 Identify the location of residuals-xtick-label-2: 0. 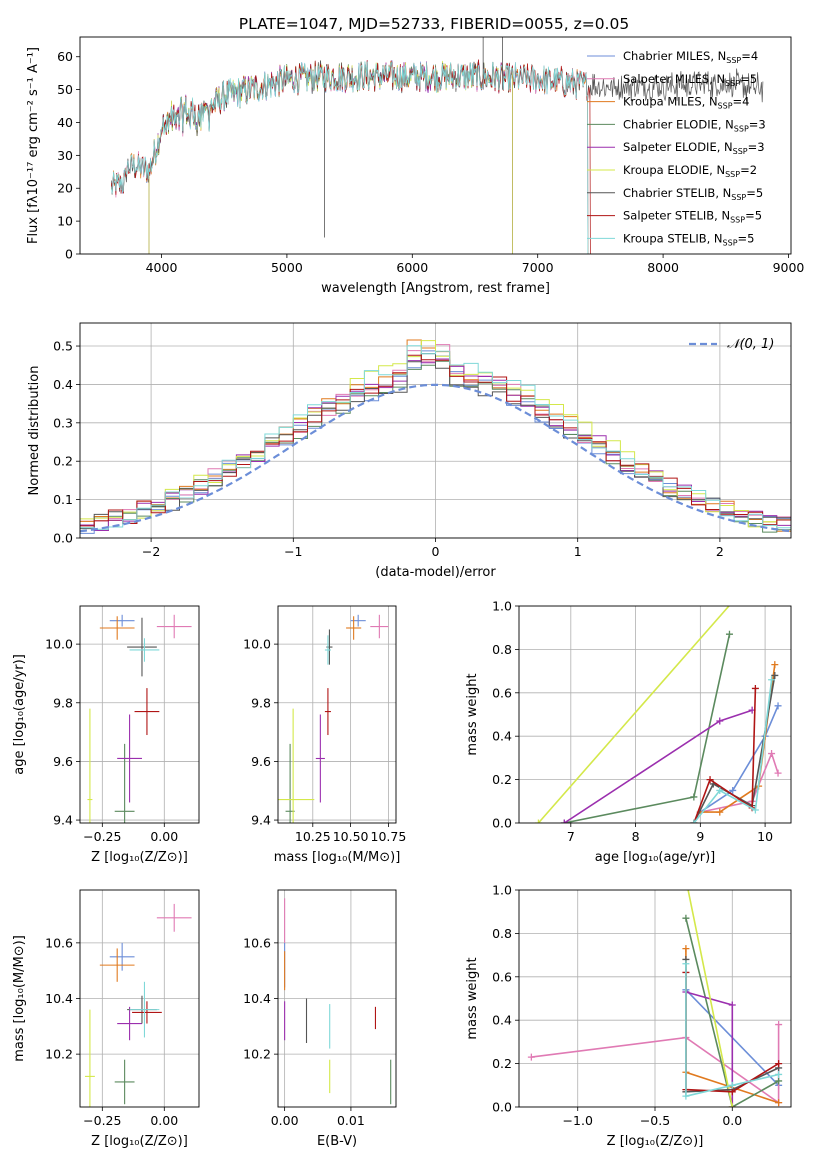
(436, 551).